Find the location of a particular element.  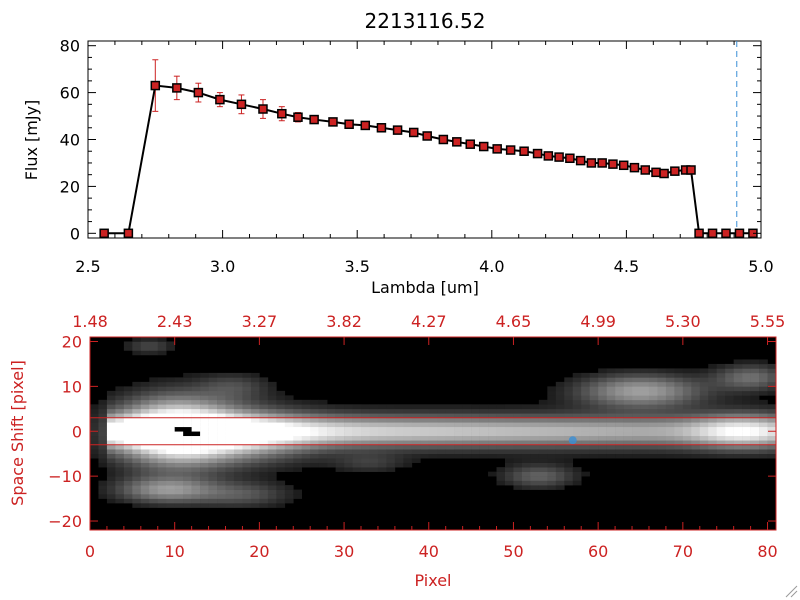

x-tick-label: 4.5 is located at coordinates (626, 266).